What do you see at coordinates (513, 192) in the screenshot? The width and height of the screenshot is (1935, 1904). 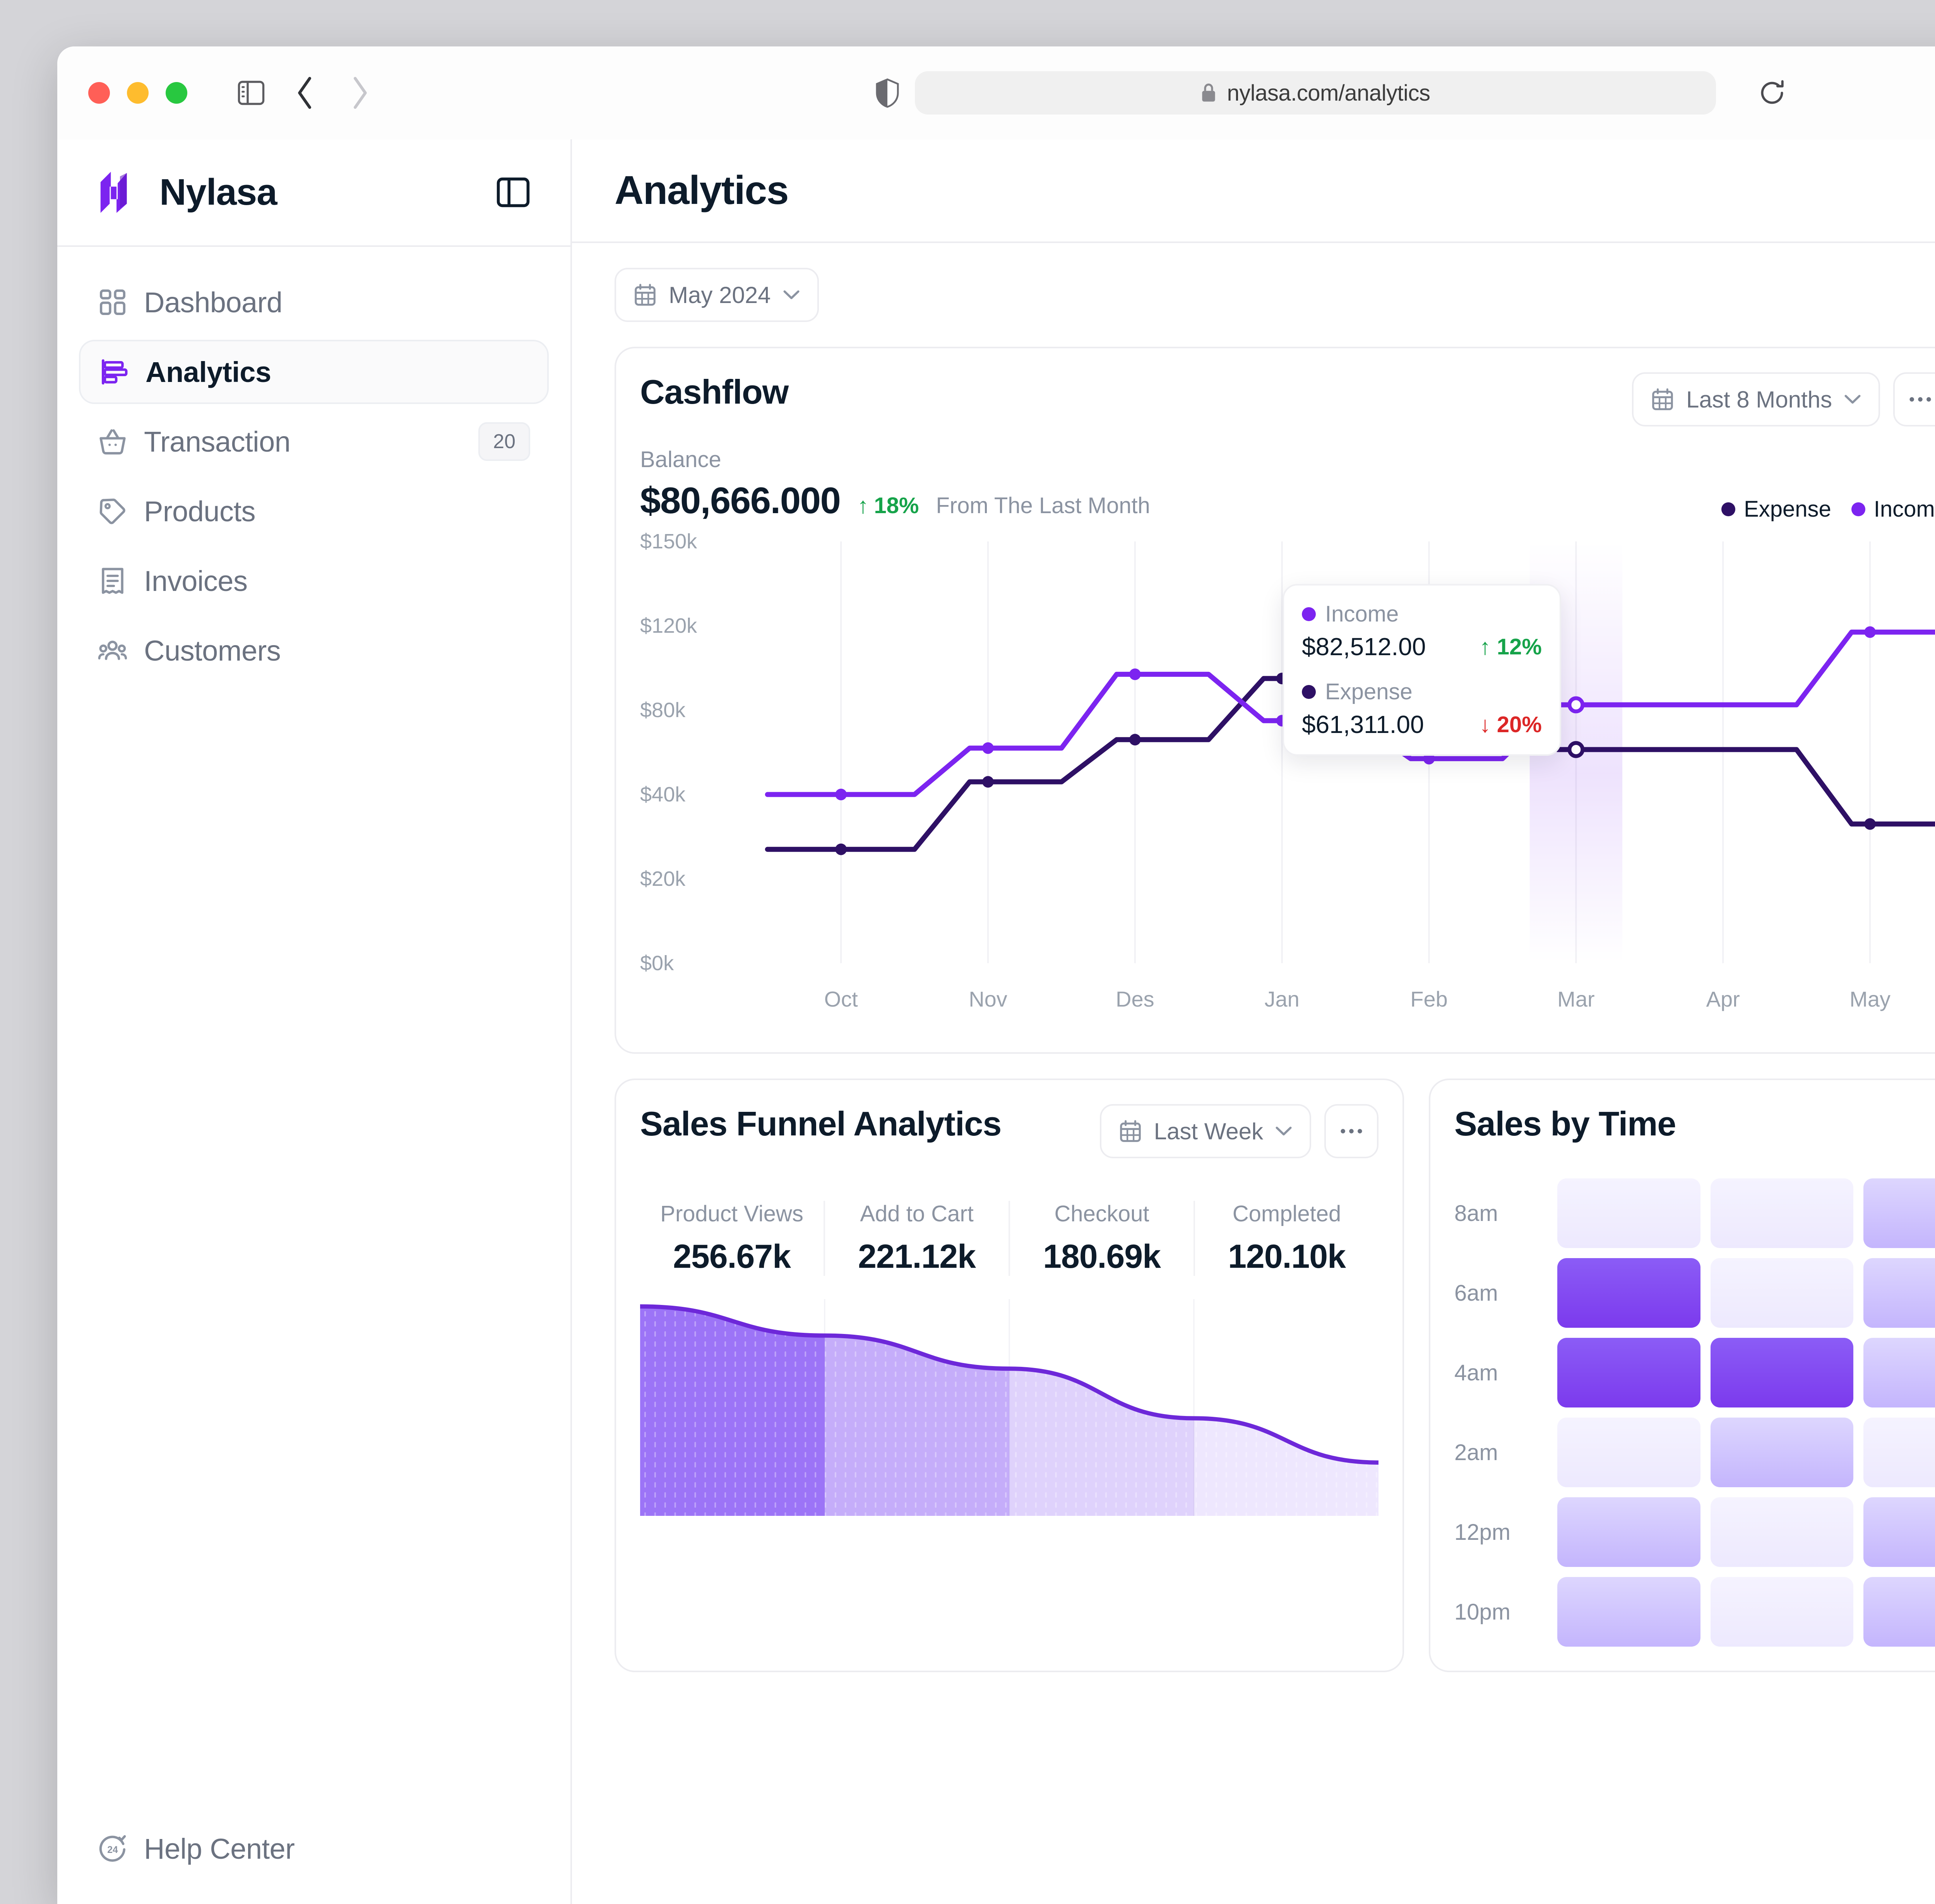 I see `panel-collapse-icon` at bounding box center [513, 192].